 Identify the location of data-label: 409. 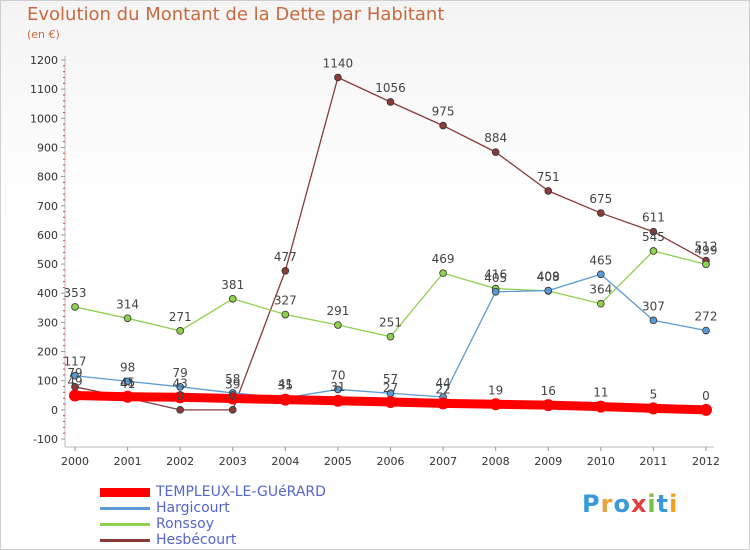
(548, 277).